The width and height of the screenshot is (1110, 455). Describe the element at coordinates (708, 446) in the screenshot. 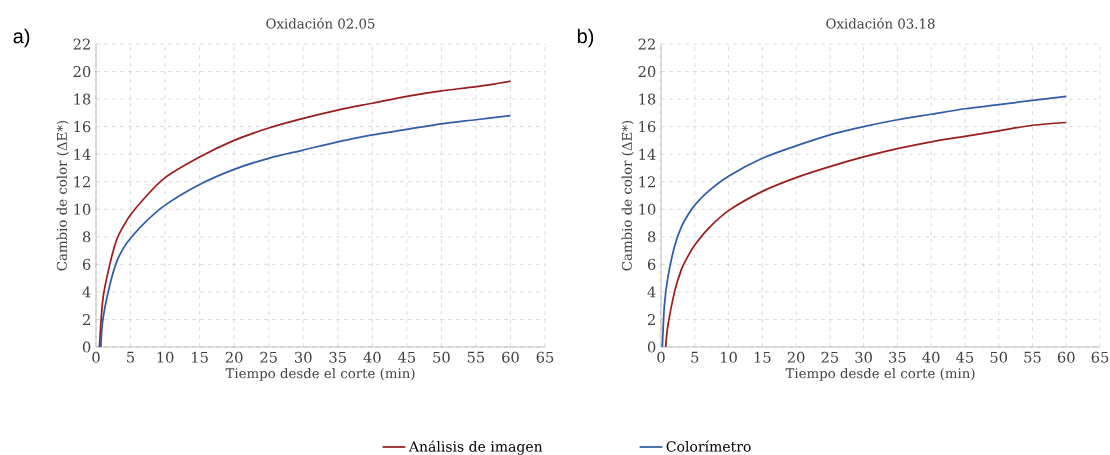

I see `legend-label: Colorímetro` at that location.